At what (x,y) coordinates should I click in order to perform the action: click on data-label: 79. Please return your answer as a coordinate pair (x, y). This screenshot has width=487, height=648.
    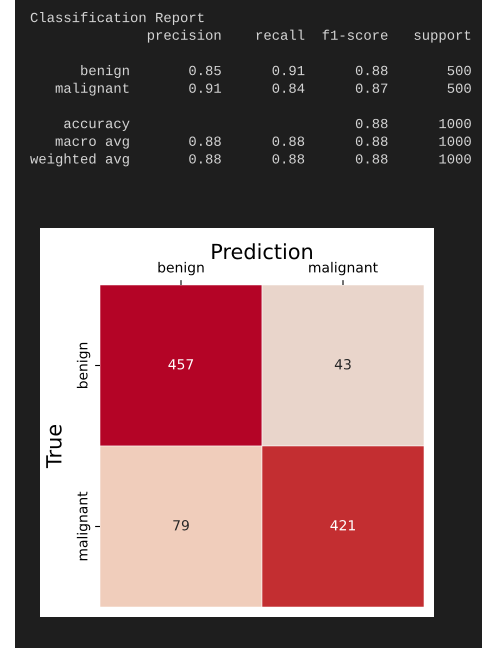
    Looking at the image, I should click on (181, 525).